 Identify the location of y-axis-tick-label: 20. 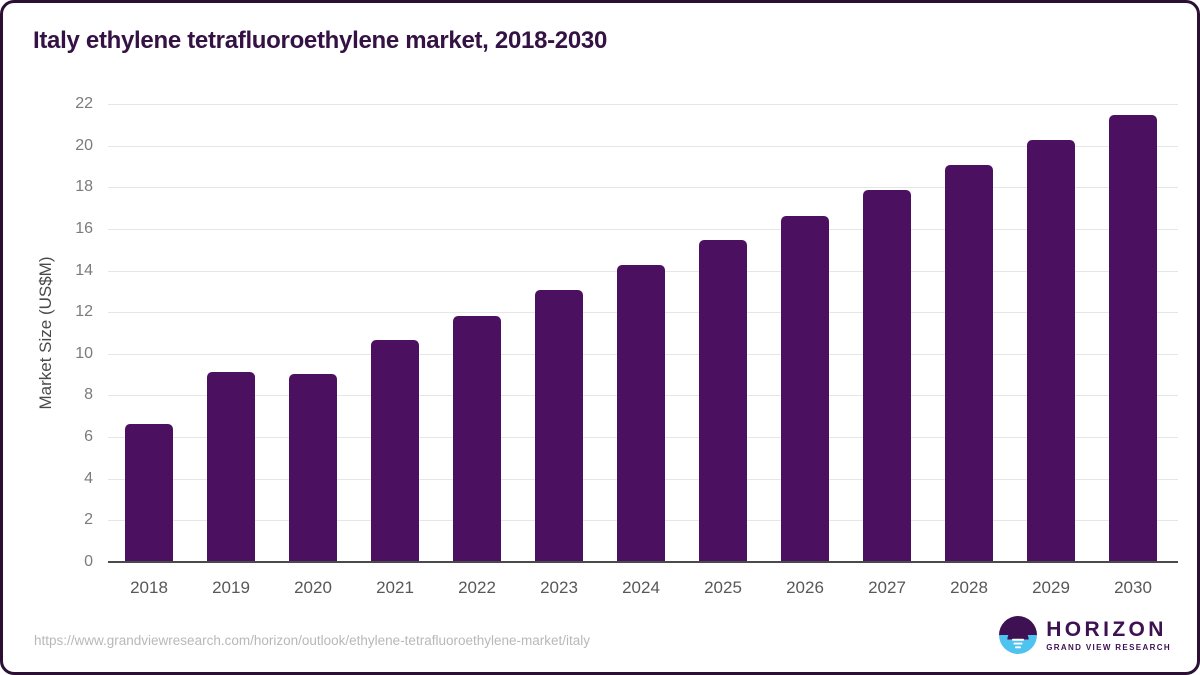
(84, 145).